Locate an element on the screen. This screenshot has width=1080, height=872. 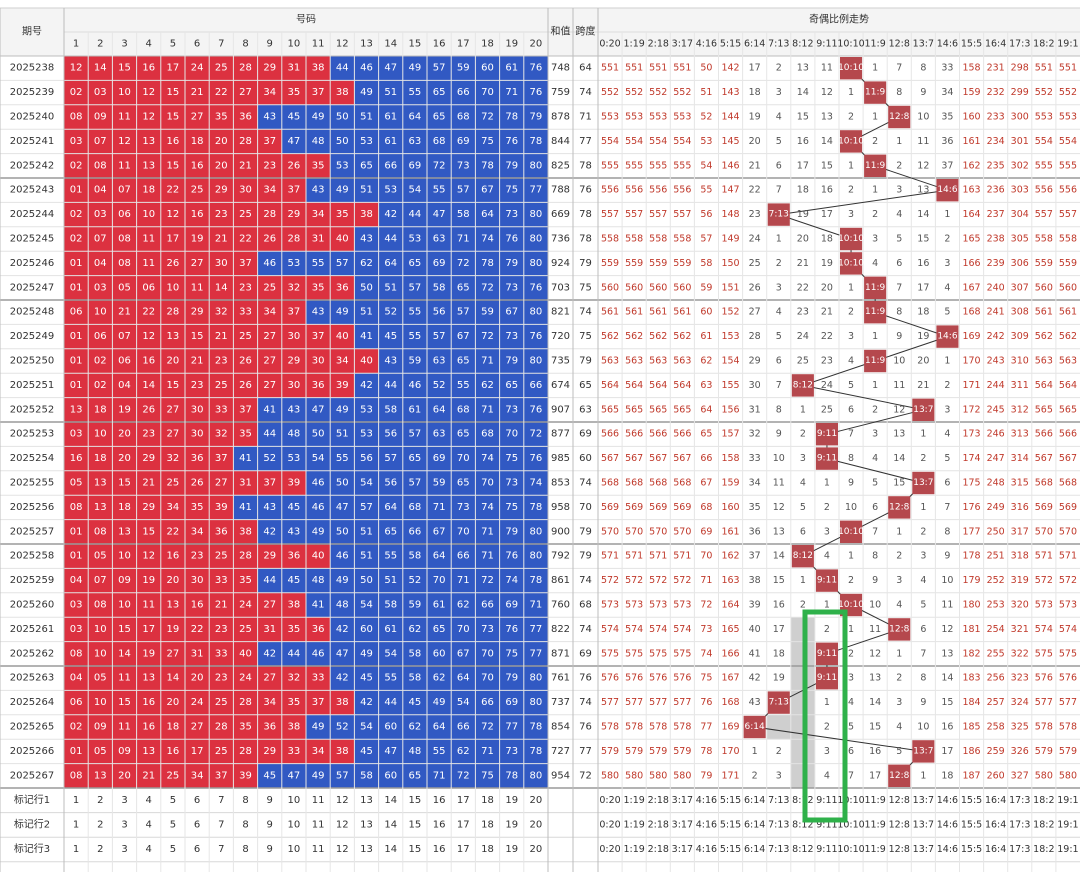
number: 12 is located at coordinates (148, 556).